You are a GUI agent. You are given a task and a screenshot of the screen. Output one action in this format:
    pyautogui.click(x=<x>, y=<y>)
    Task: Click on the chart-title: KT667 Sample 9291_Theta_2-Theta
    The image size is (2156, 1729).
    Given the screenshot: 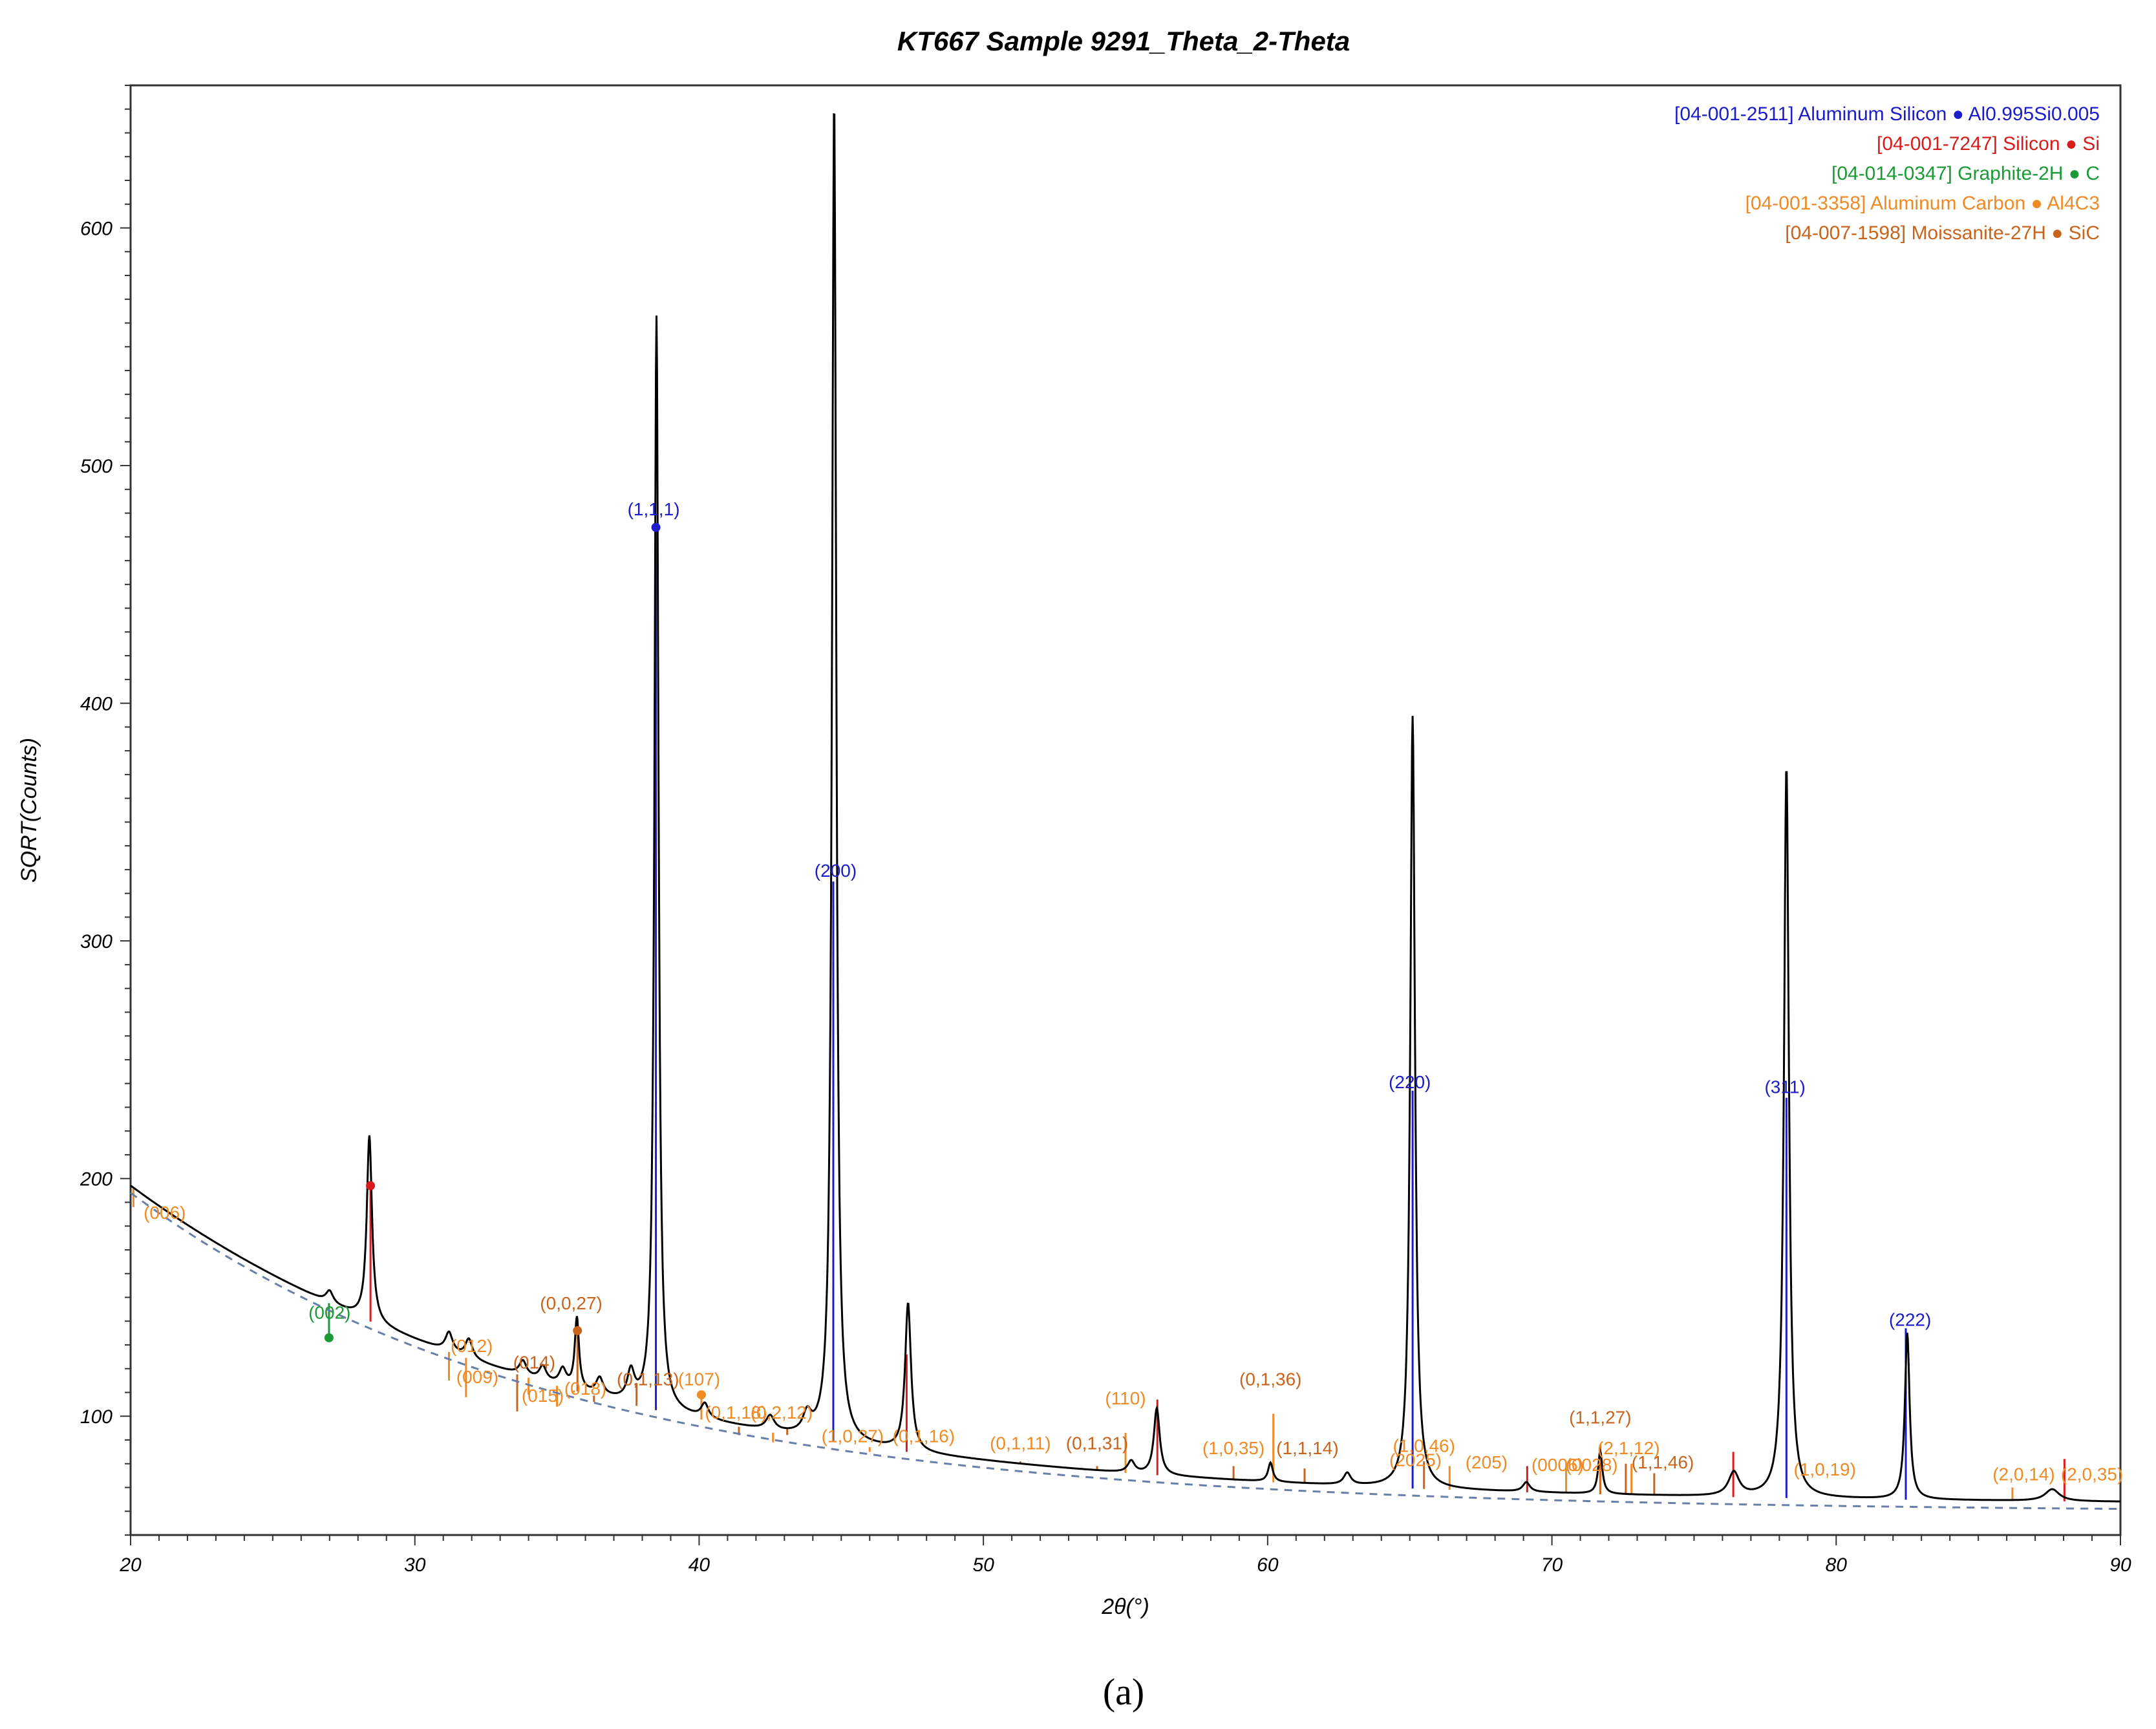 What is the action you would take?
    pyautogui.click(x=1123, y=41)
    